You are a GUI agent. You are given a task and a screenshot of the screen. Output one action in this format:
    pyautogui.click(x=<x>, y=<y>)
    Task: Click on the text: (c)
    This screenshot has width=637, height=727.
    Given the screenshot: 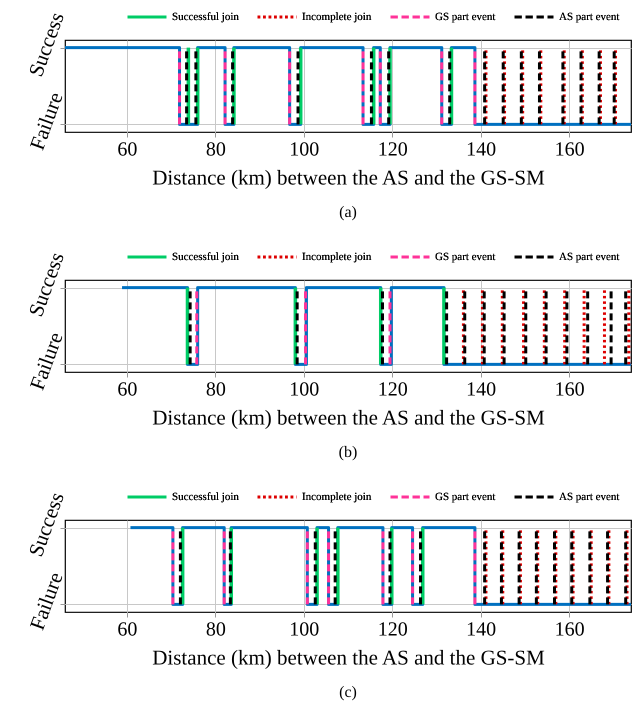 What is the action you would take?
    pyautogui.click(x=348, y=692)
    